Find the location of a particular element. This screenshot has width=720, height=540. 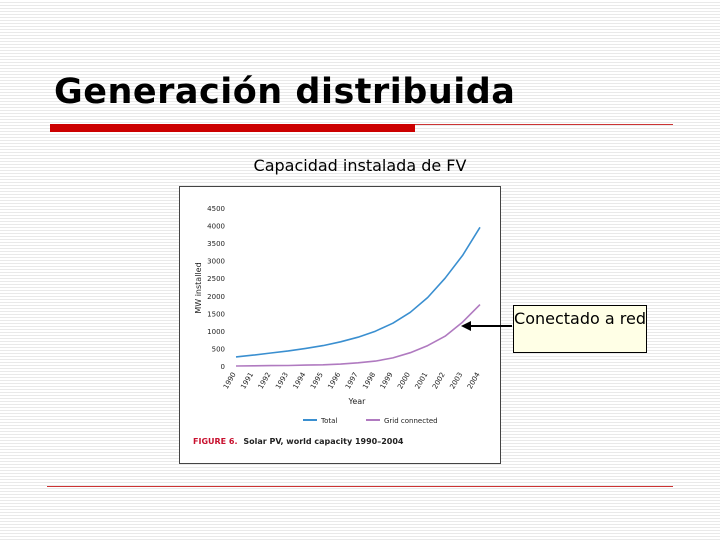

title-divider-line is located at coordinates (544, 124).